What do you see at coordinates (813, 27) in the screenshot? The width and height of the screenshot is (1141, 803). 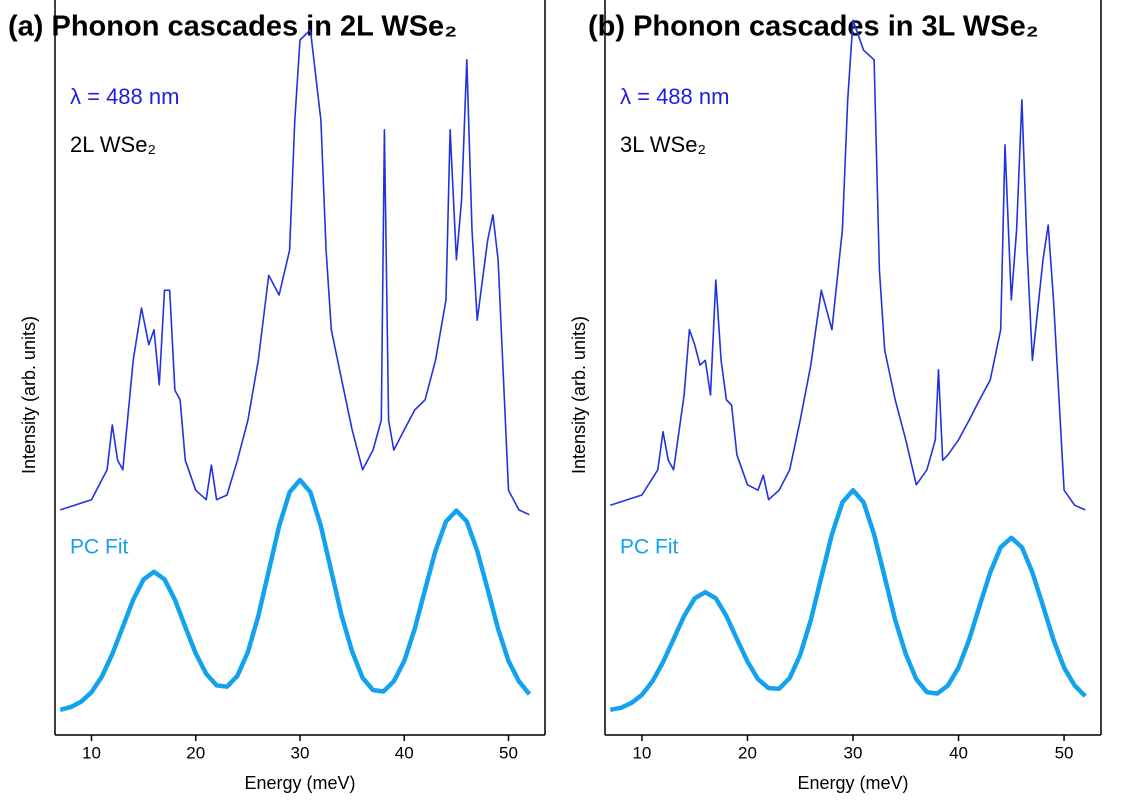 I see `panel-title: (b) Phonon cascades in 3L WSe₂` at bounding box center [813, 27].